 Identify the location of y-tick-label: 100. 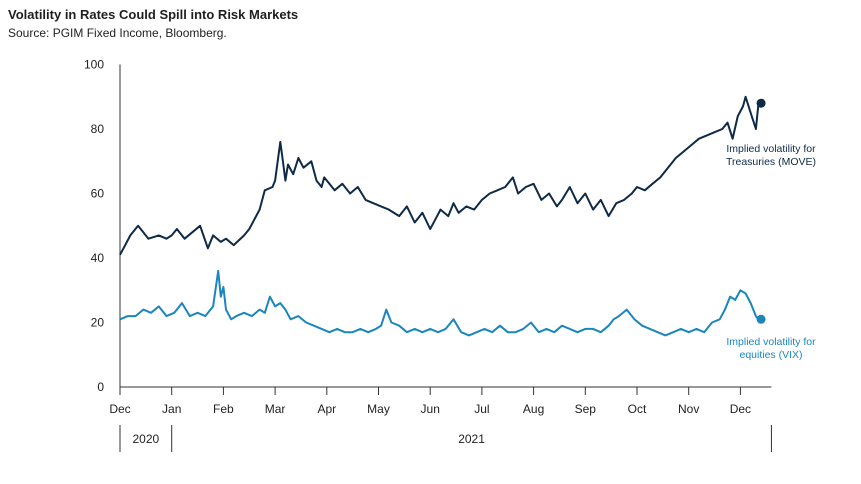
(94, 65).